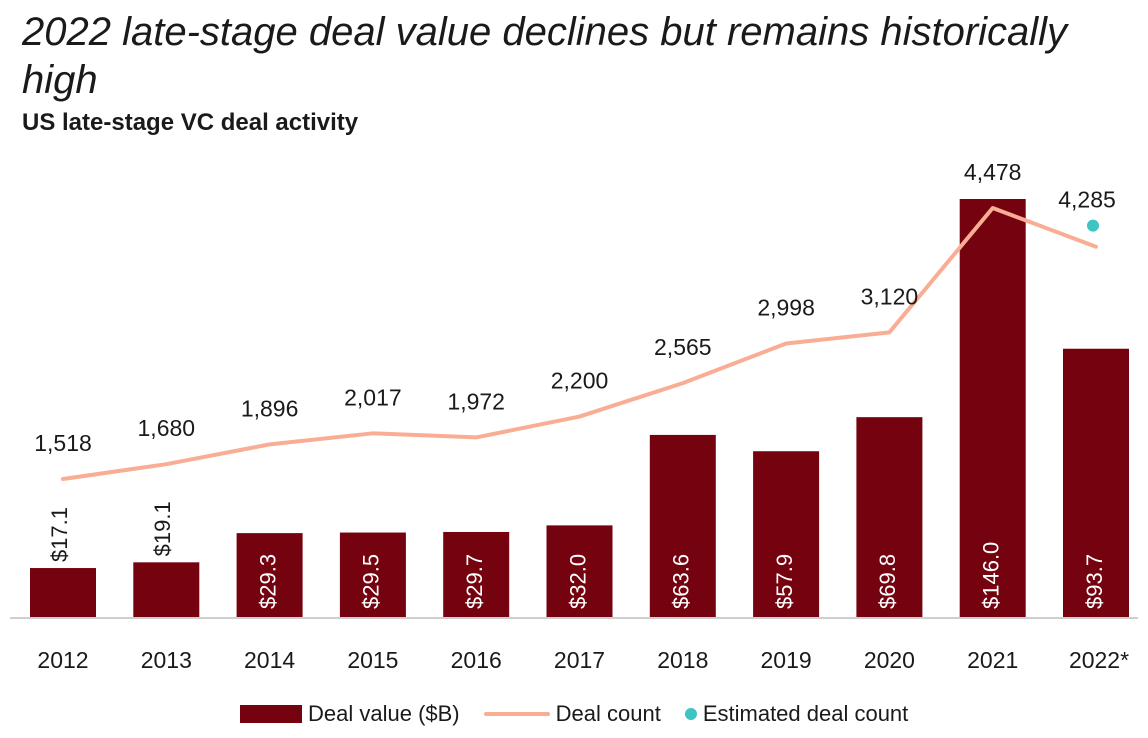  I want to click on legend-item-estimated-deal-count: Estimated deal count, so click(796, 714).